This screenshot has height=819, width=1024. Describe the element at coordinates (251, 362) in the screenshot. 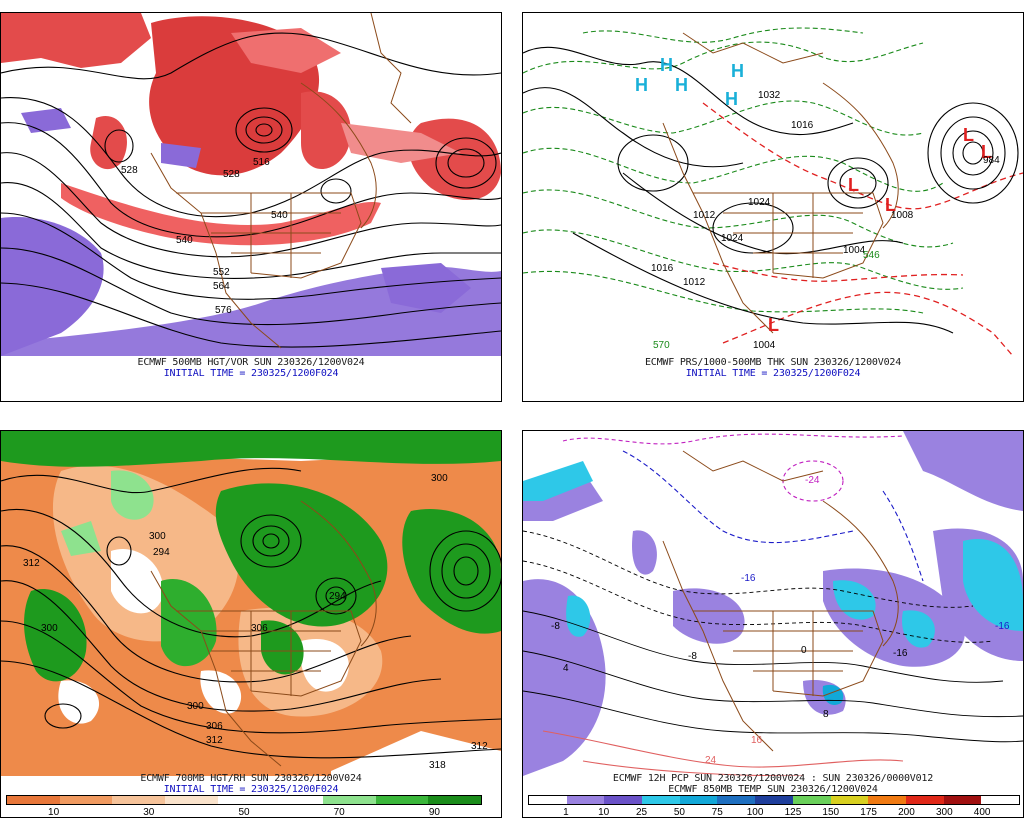

I see `caption-line1: ECMWF 500MB HGT/VOR SUN 230326/1200V024` at that location.